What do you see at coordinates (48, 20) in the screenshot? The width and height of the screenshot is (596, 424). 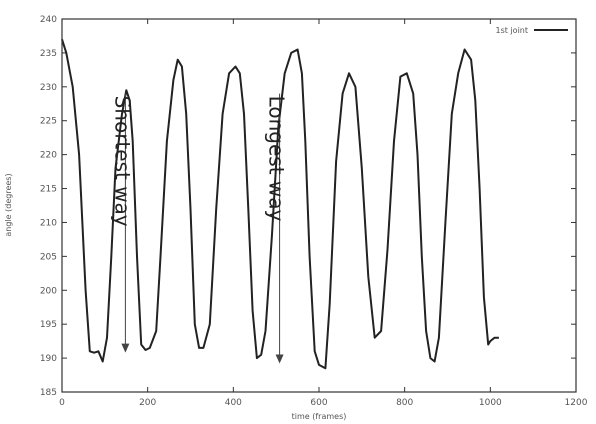 I see `y-tick-label-240: 240` at bounding box center [48, 20].